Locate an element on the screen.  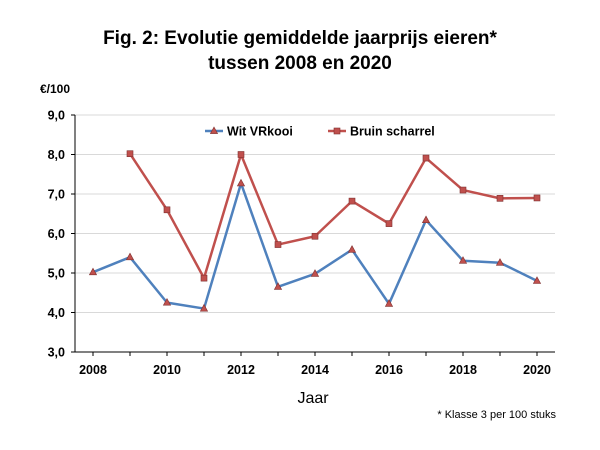
footnote: * Klasse 3 per 100 stuks is located at coordinates (496, 415).